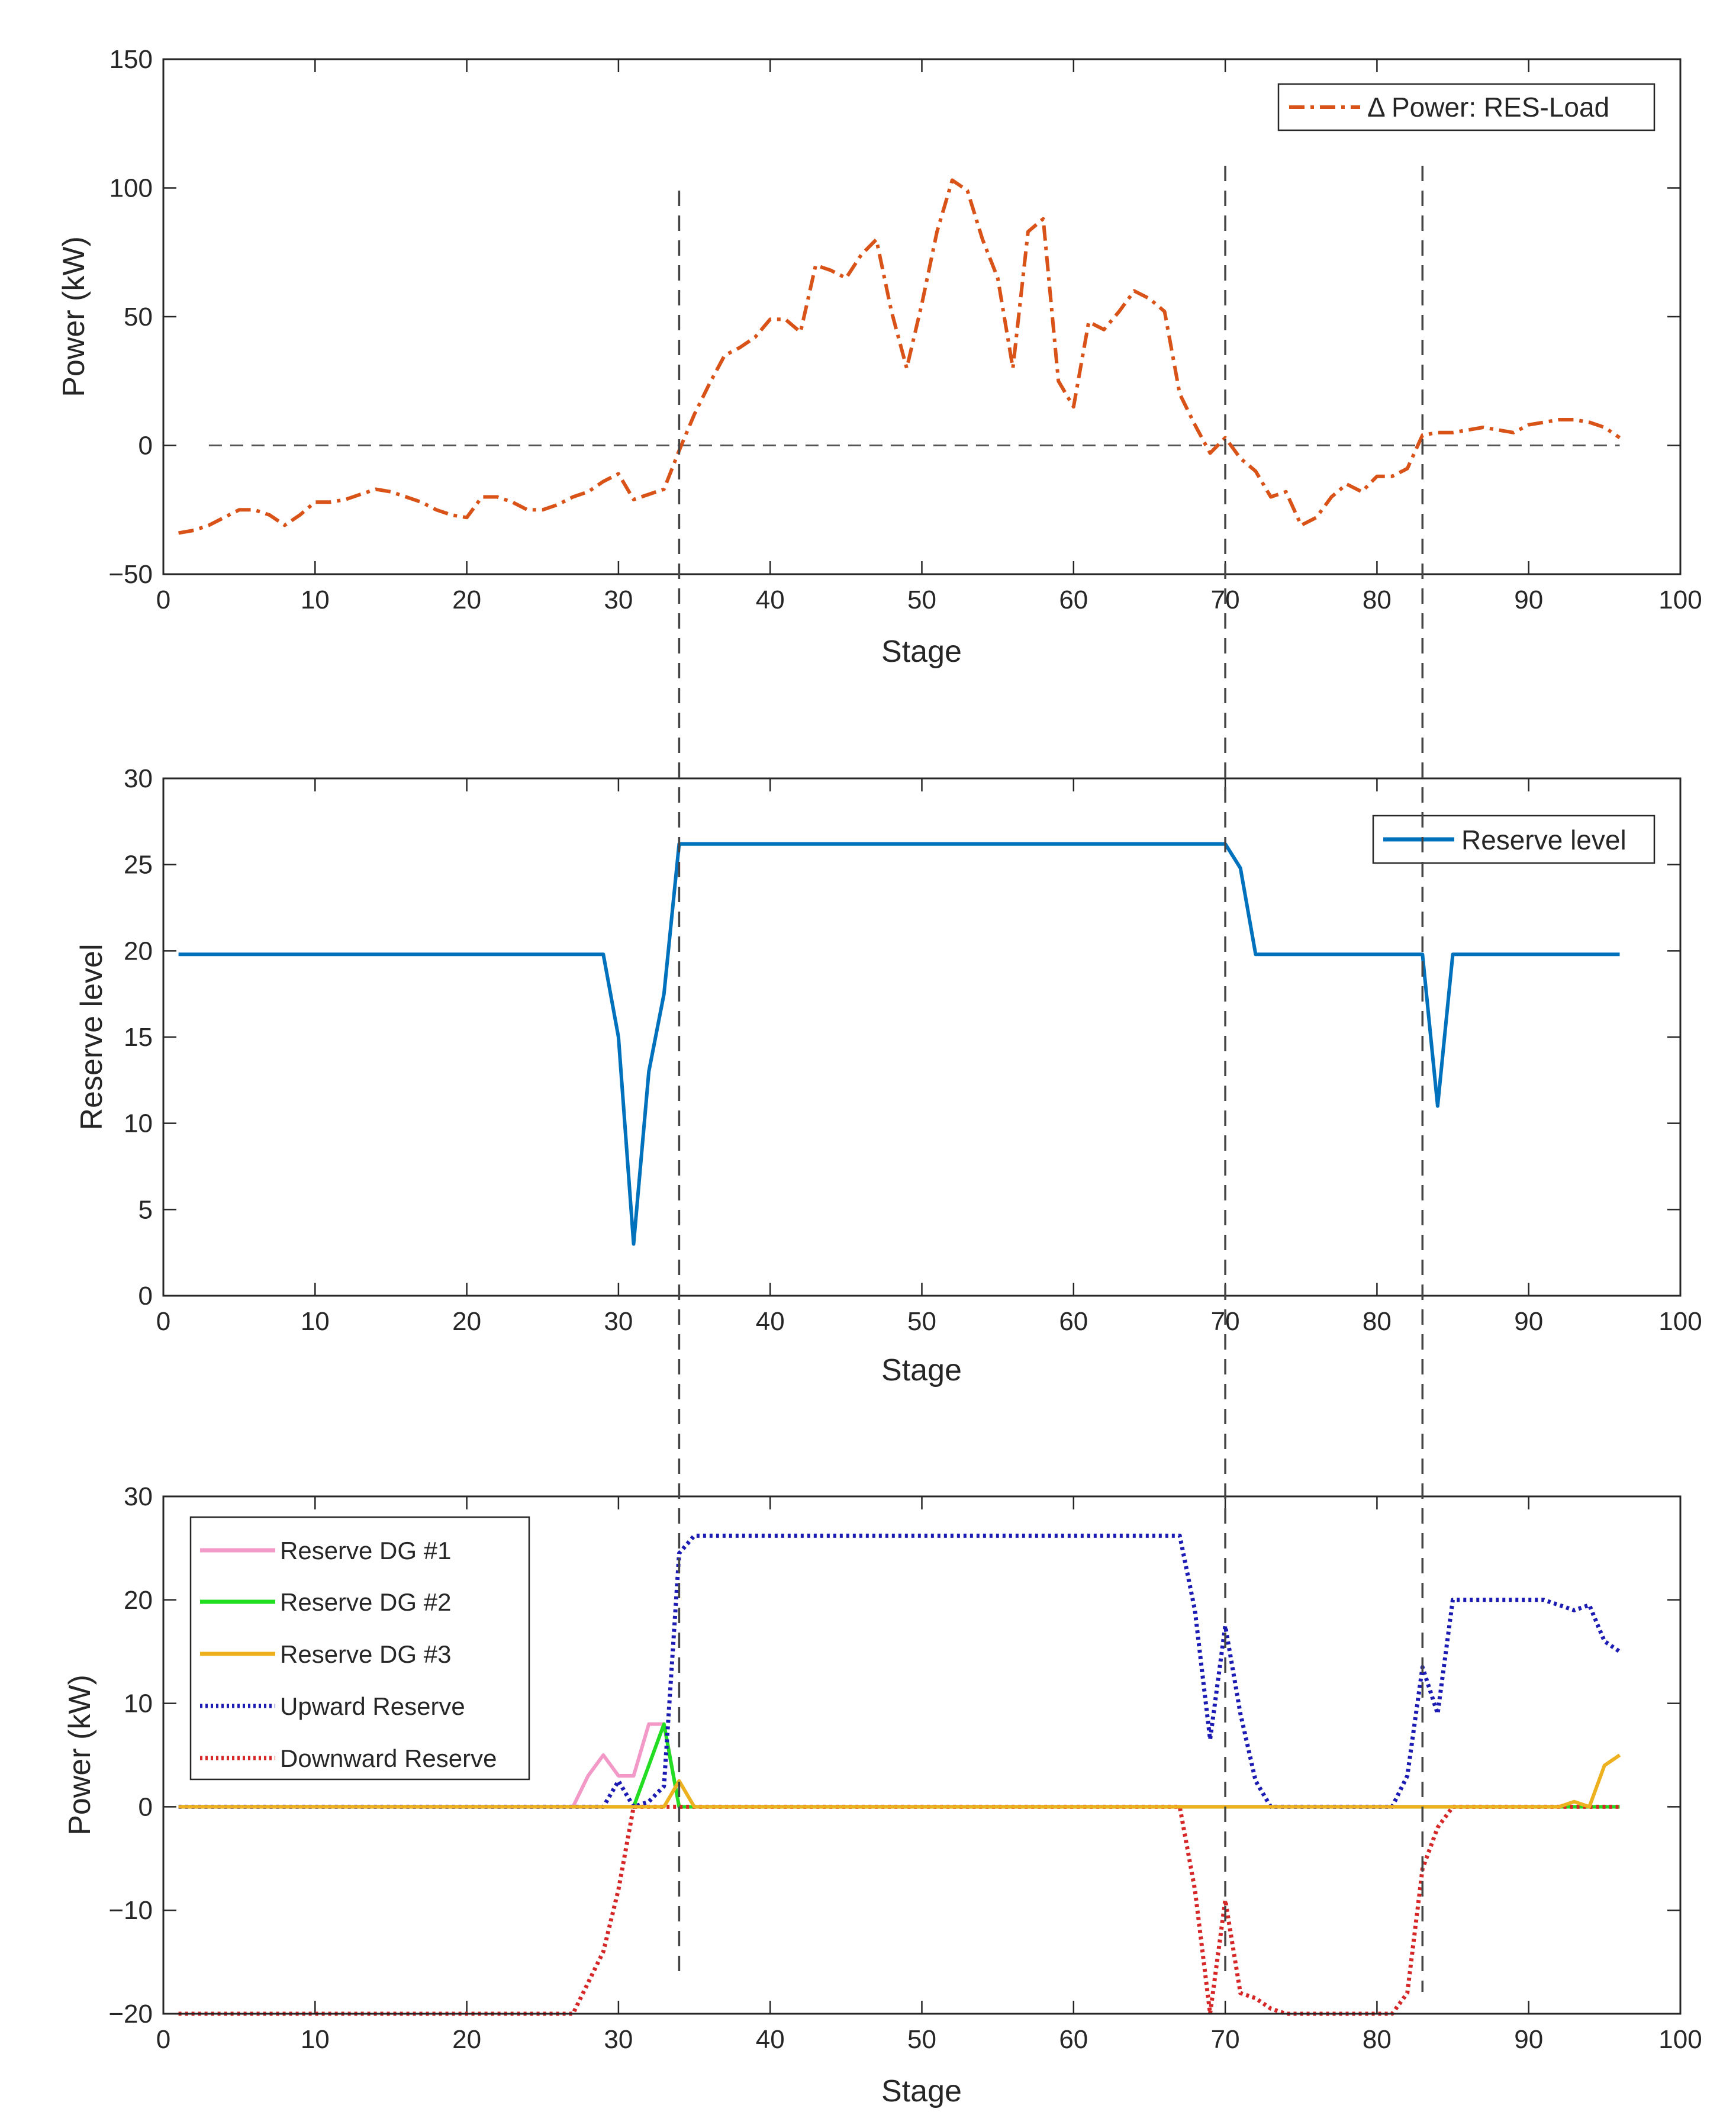 The height and width of the screenshot is (2128, 1736). I want to click on chart-1-x-axis-label: Stage, so click(921, 652).